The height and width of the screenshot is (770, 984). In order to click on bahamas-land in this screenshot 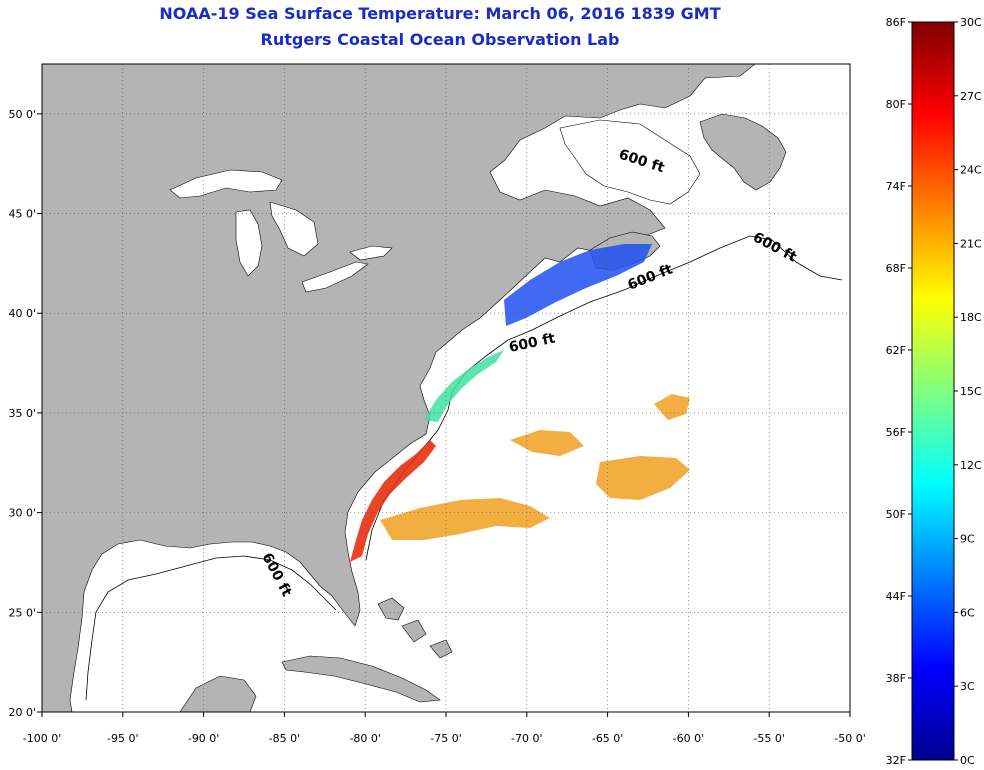, I will do `click(415, 628)`.